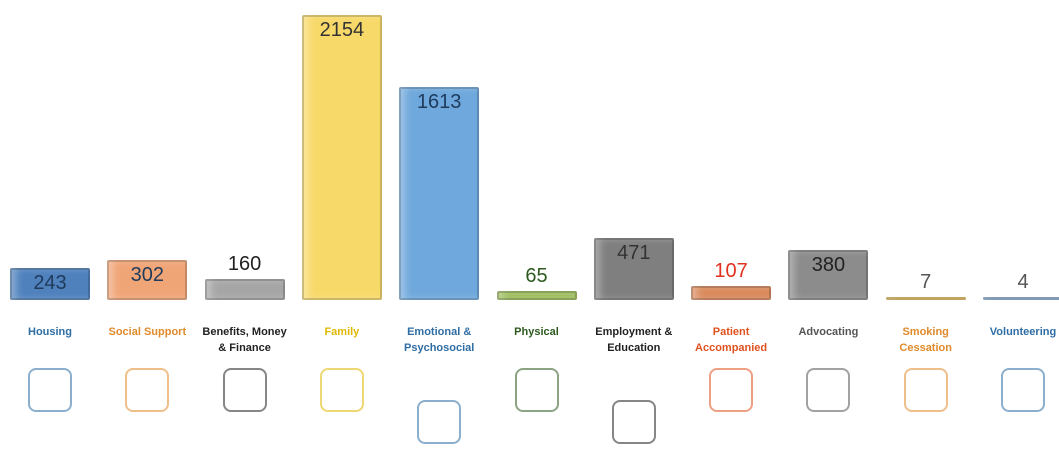 This screenshot has width=1059, height=450. What do you see at coordinates (439, 340) in the screenshot?
I see `category-label: Emotional & Psychosocial` at bounding box center [439, 340].